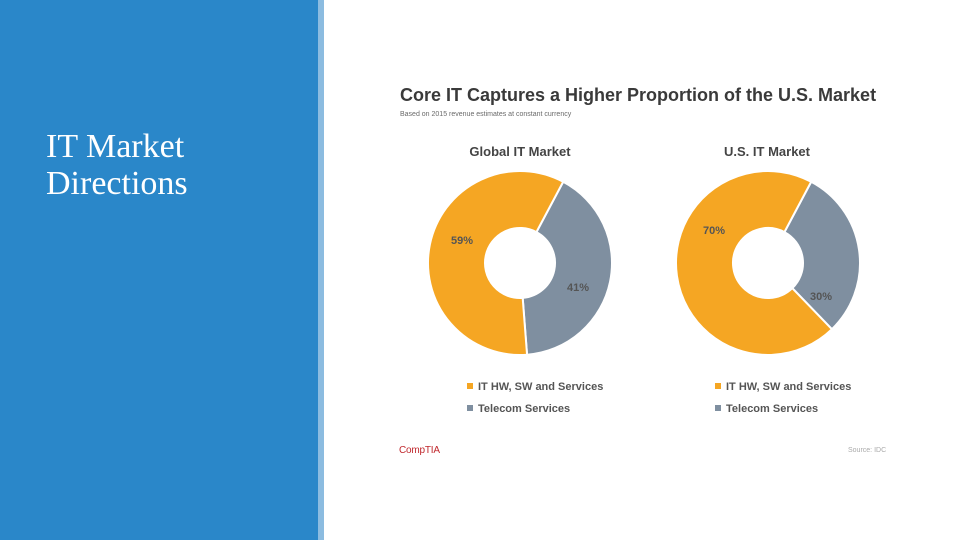 Image resolution: width=960 pixels, height=540 pixels. What do you see at coordinates (714, 231) in the screenshot?
I see `pie-data-label: 70%` at bounding box center [714, 231].